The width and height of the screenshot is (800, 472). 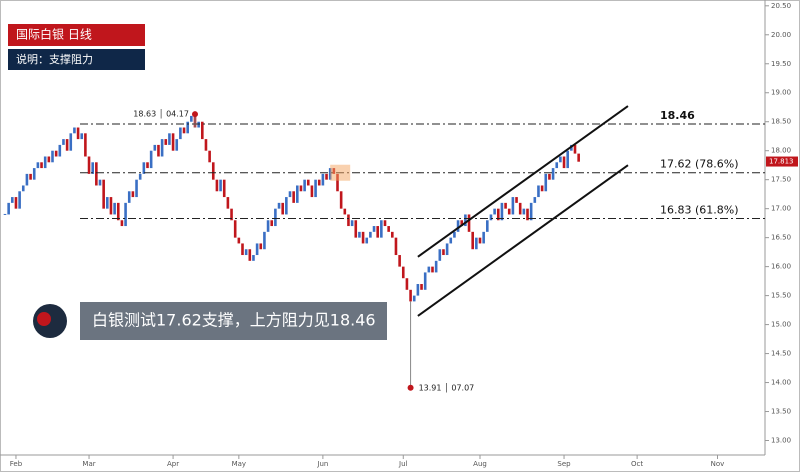 I want to click on x-tick-label: Apr, so click(x=173, y=464).